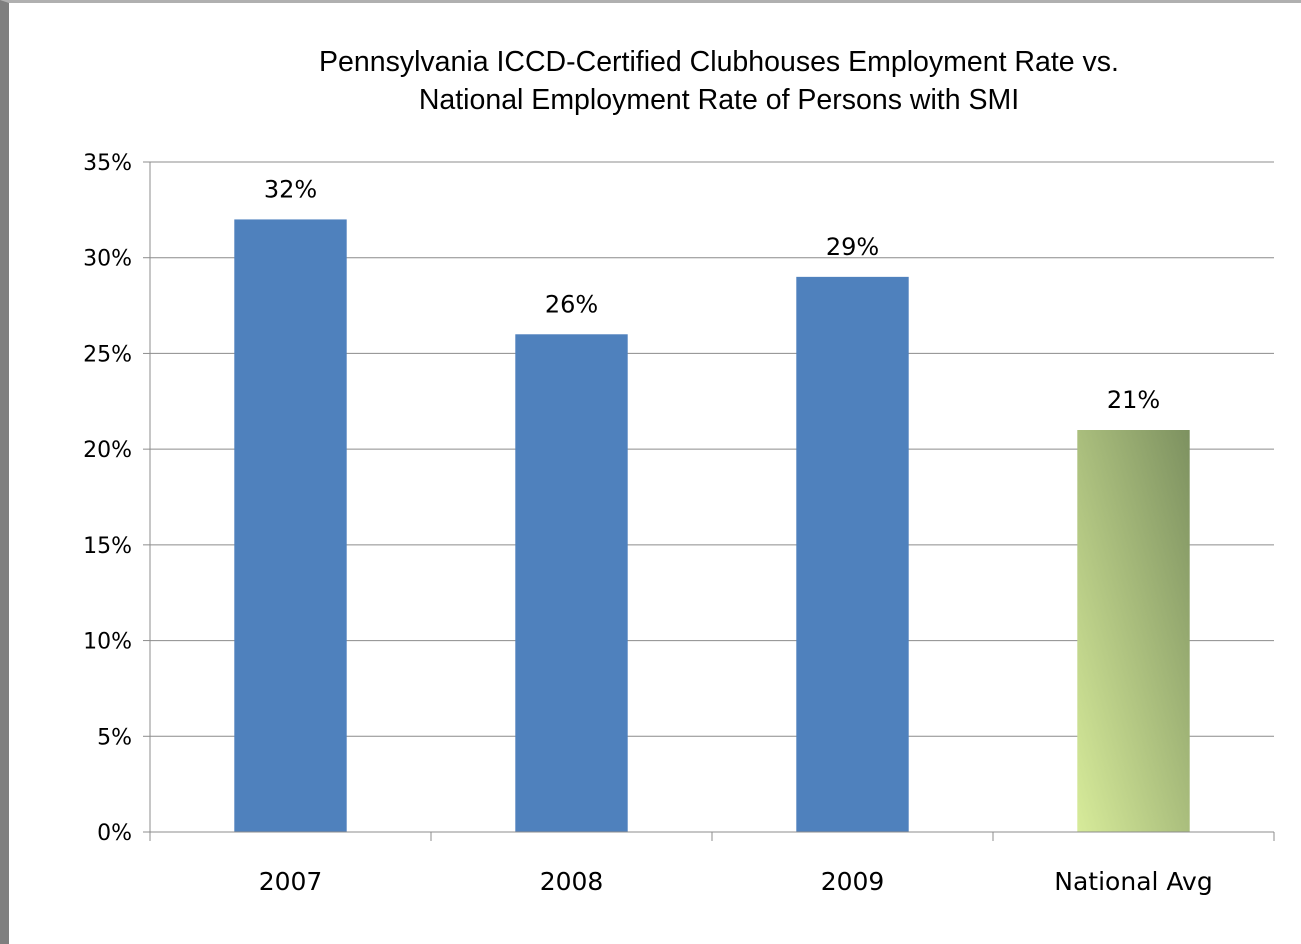 This screenshot has width=1301, height=944. Describe the element at coordinates (114, 833) in the screenshot. I see `y-tick-label: 0%` at that location.